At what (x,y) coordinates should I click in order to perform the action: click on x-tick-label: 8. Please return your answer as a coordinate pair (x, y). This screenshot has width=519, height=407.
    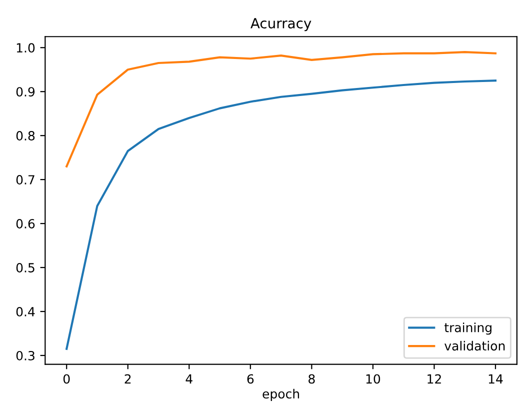
    Looking at the image, I should click on (311, 379).